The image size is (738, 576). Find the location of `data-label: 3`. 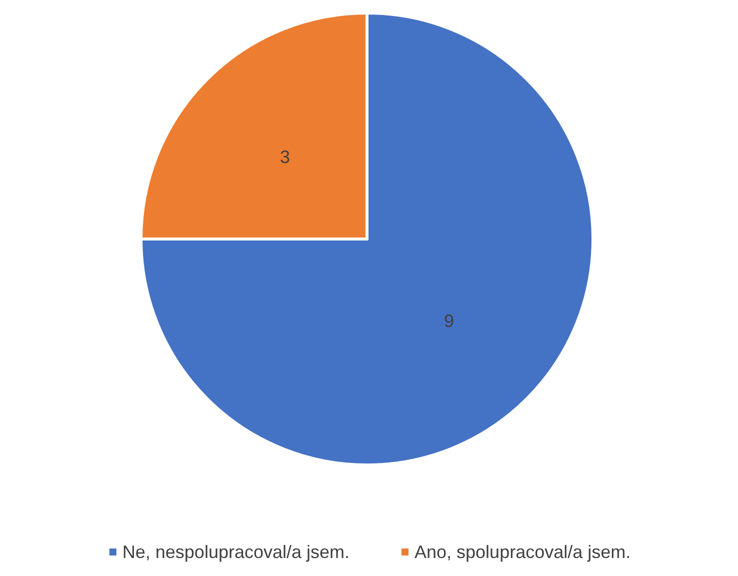

data-label: 3 is located at coordinates (285, 156).